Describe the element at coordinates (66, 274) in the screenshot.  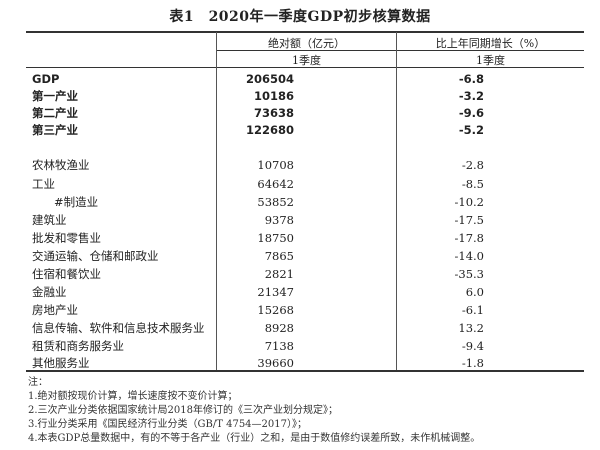
I see `row-label: 住宿和餐饮业` at that location.